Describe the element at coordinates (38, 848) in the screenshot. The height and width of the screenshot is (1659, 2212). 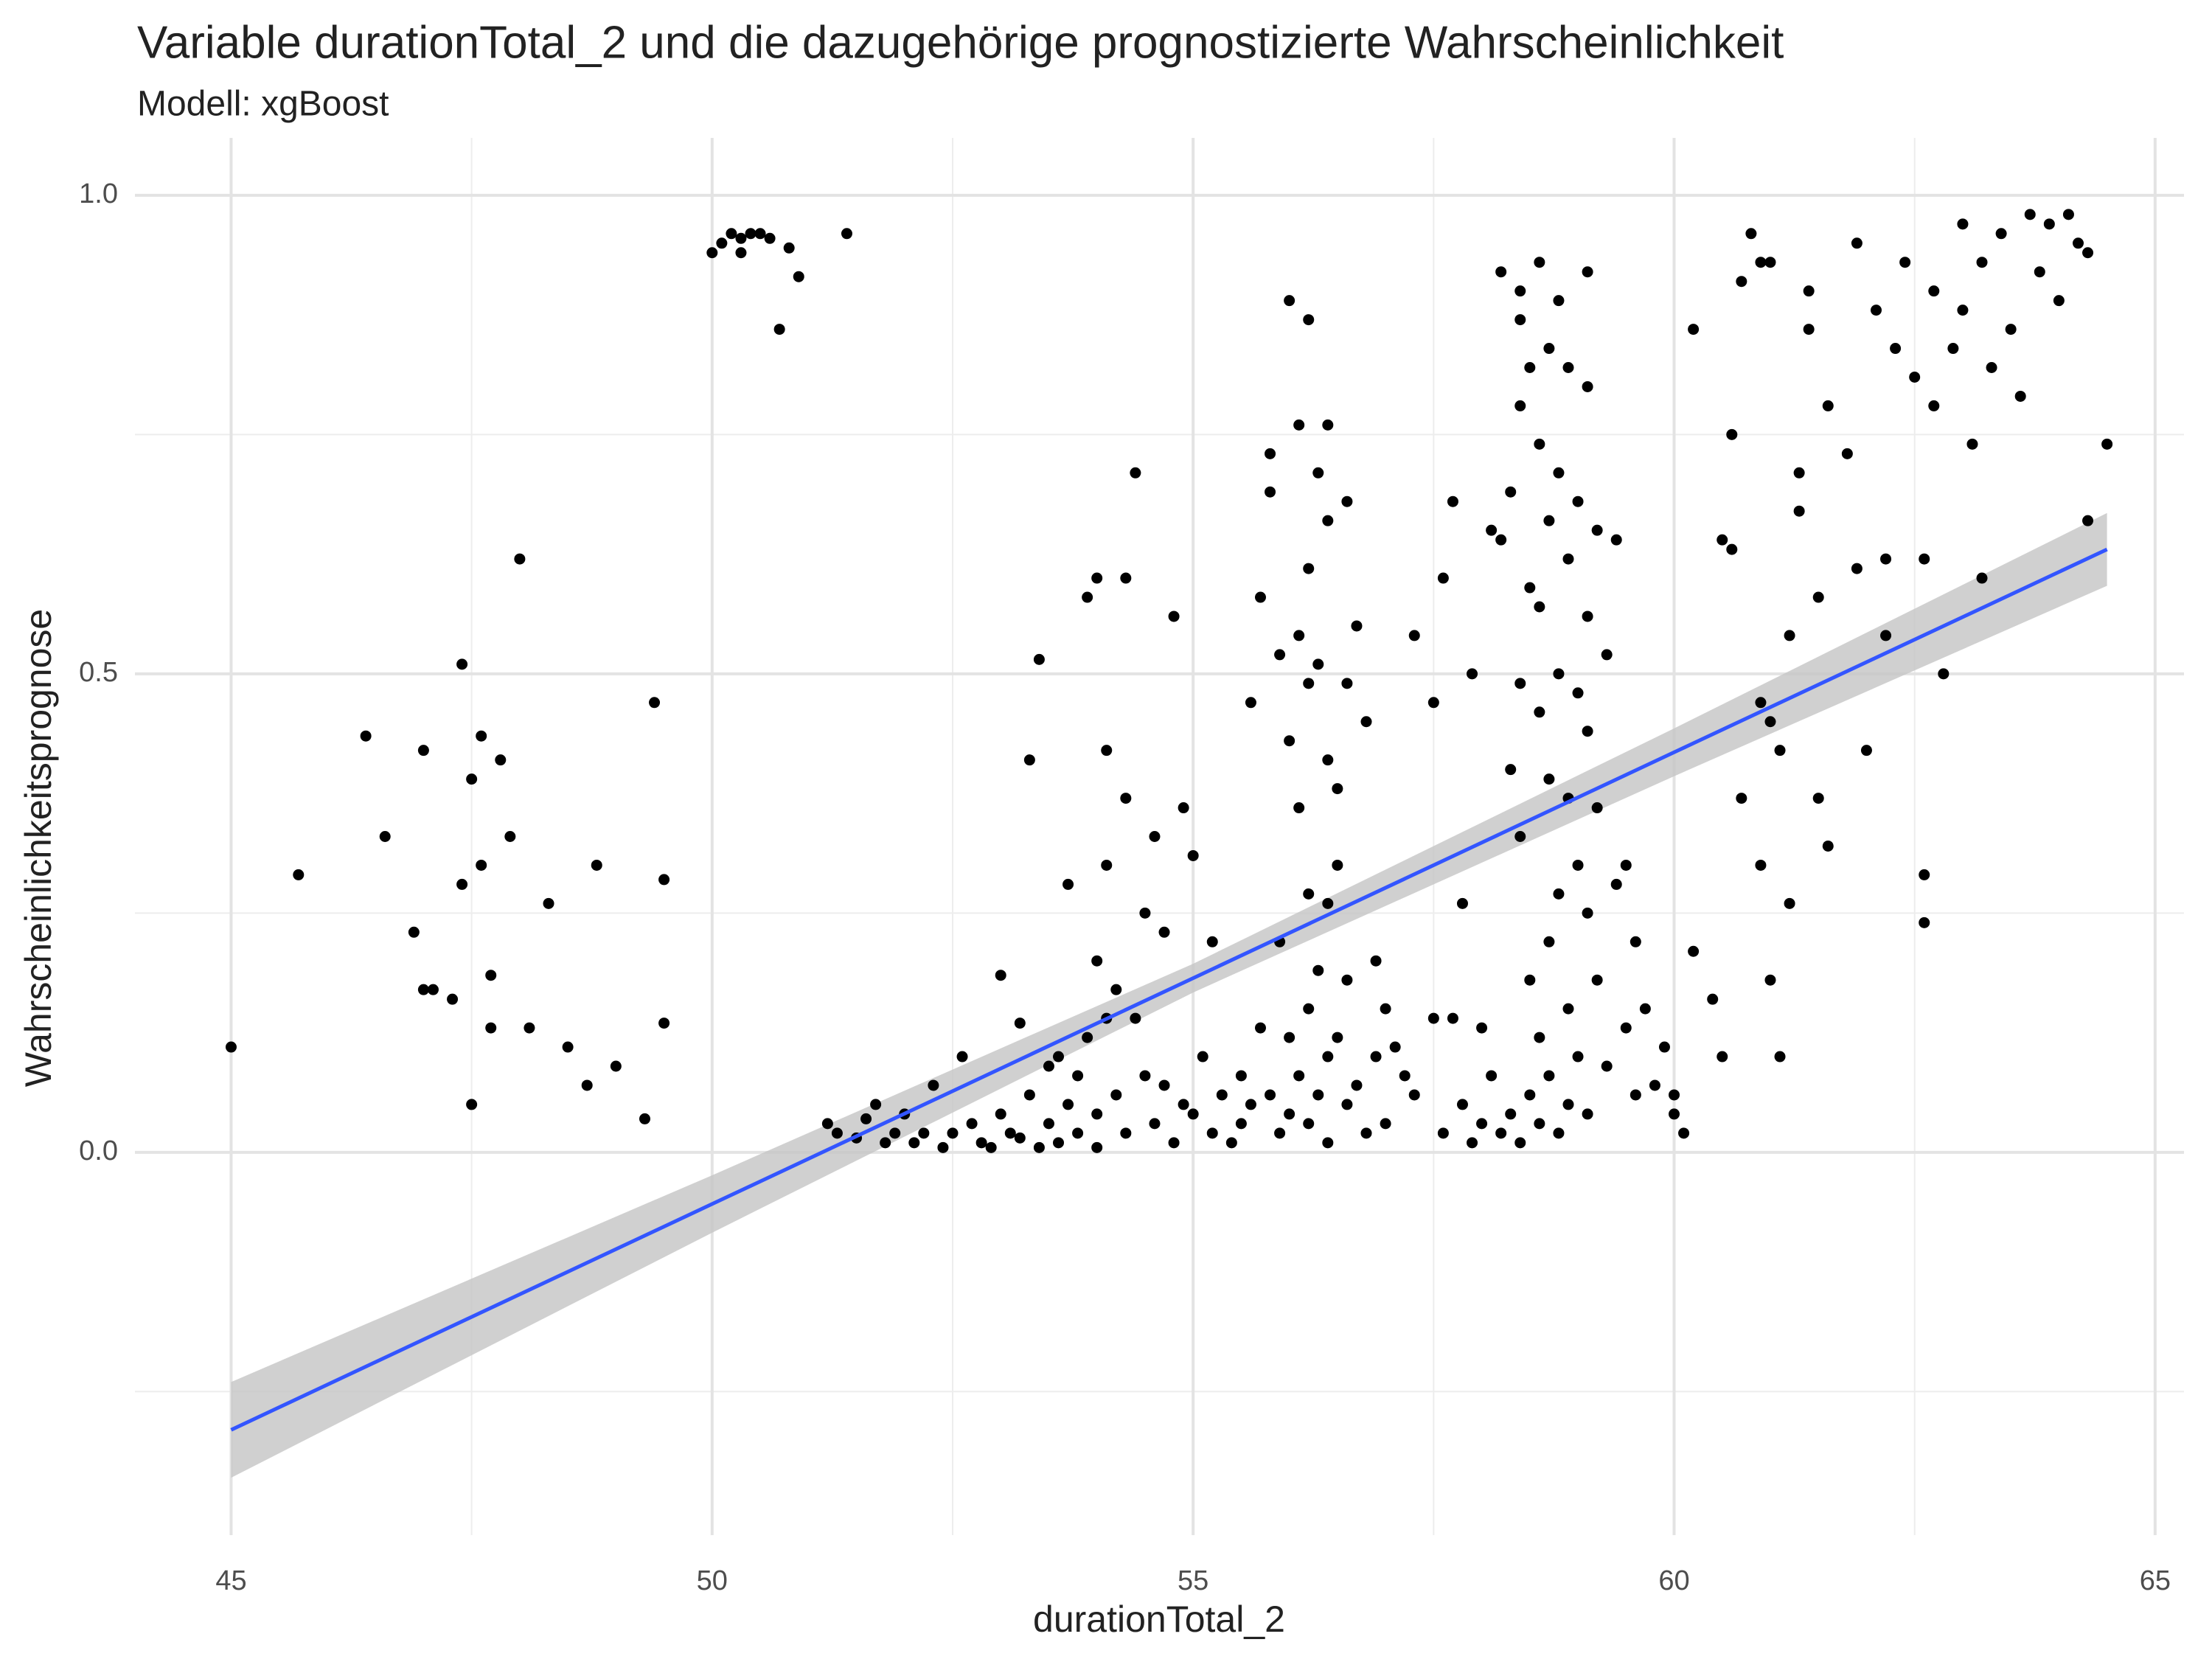
I see `y-axis-title: Wahrscheinlichkeitsprognose` at that location.